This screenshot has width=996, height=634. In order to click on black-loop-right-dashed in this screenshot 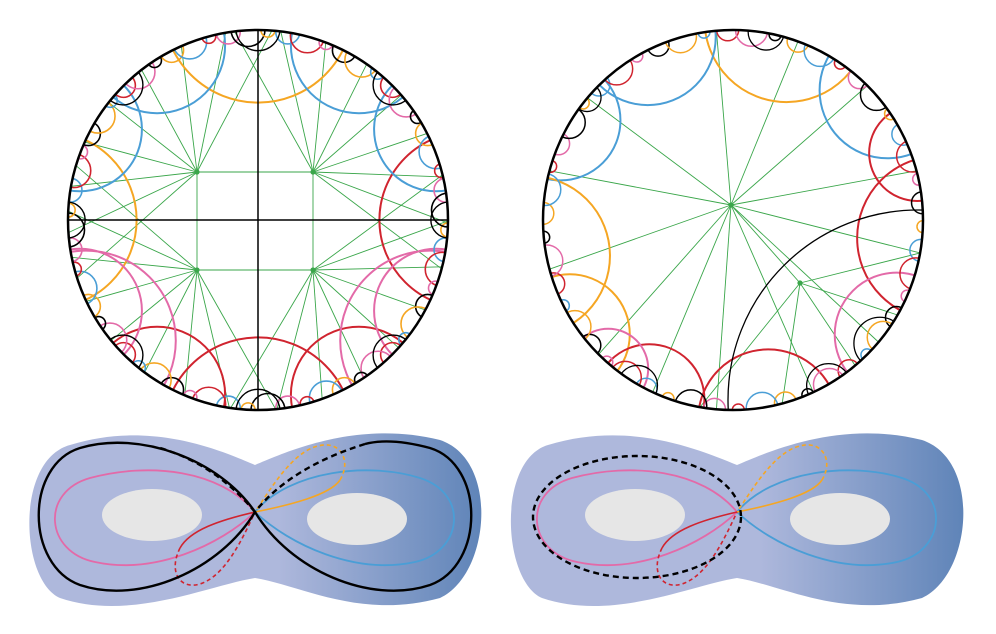, I will do `click(637, 517)`.